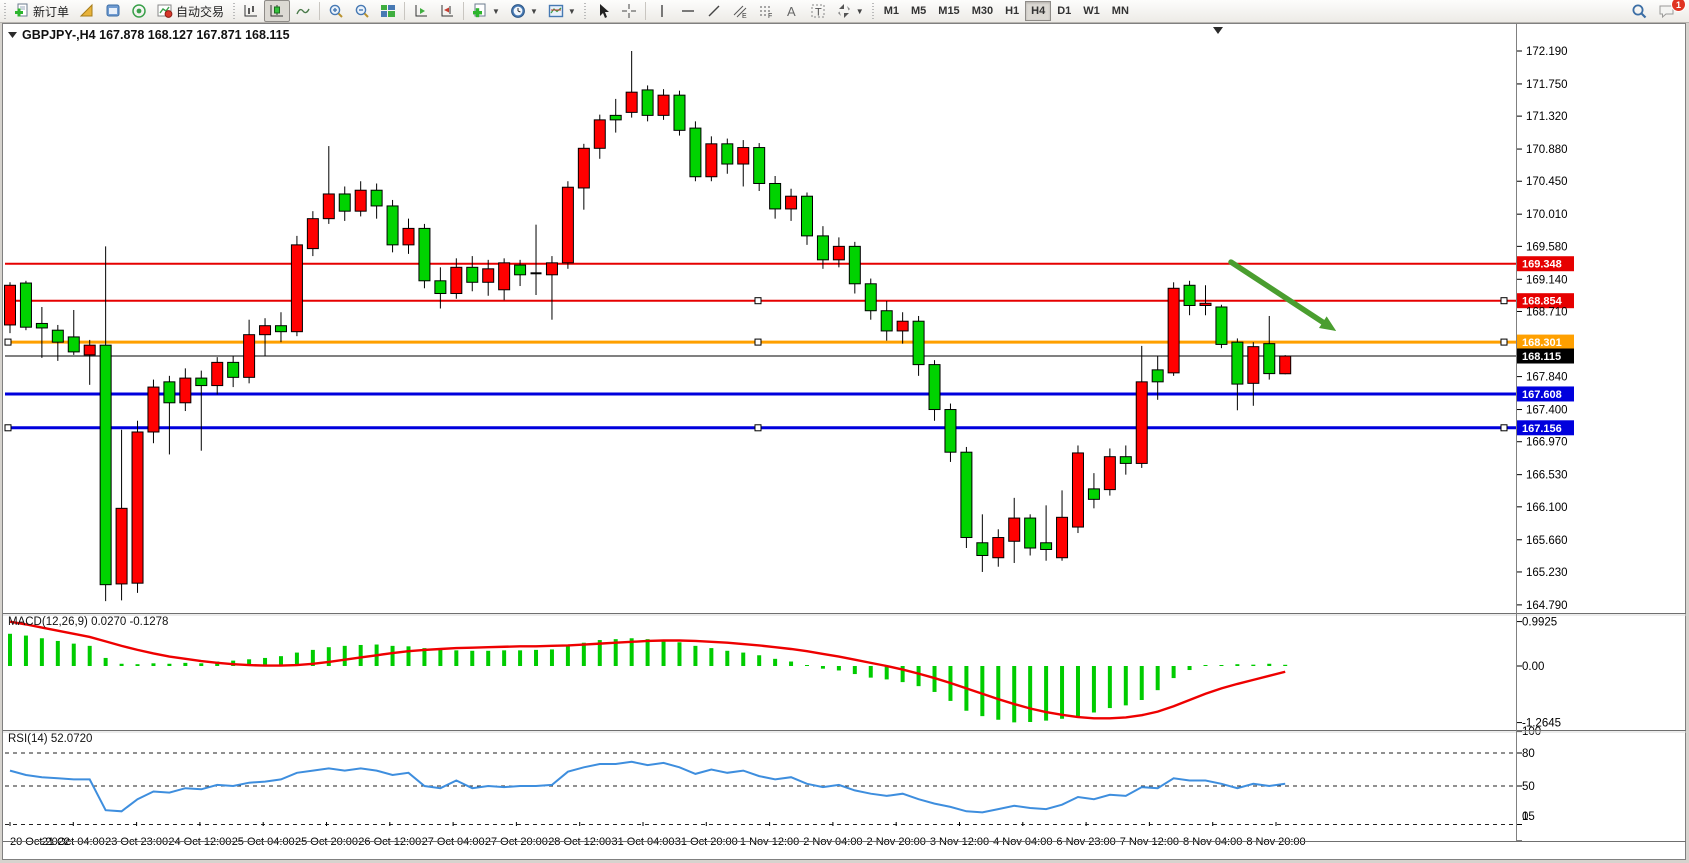  What do you see at coordinates (1669, 11) in the screenshot?
I see `notifications-button: 1` at bounding box center [1669, 11].